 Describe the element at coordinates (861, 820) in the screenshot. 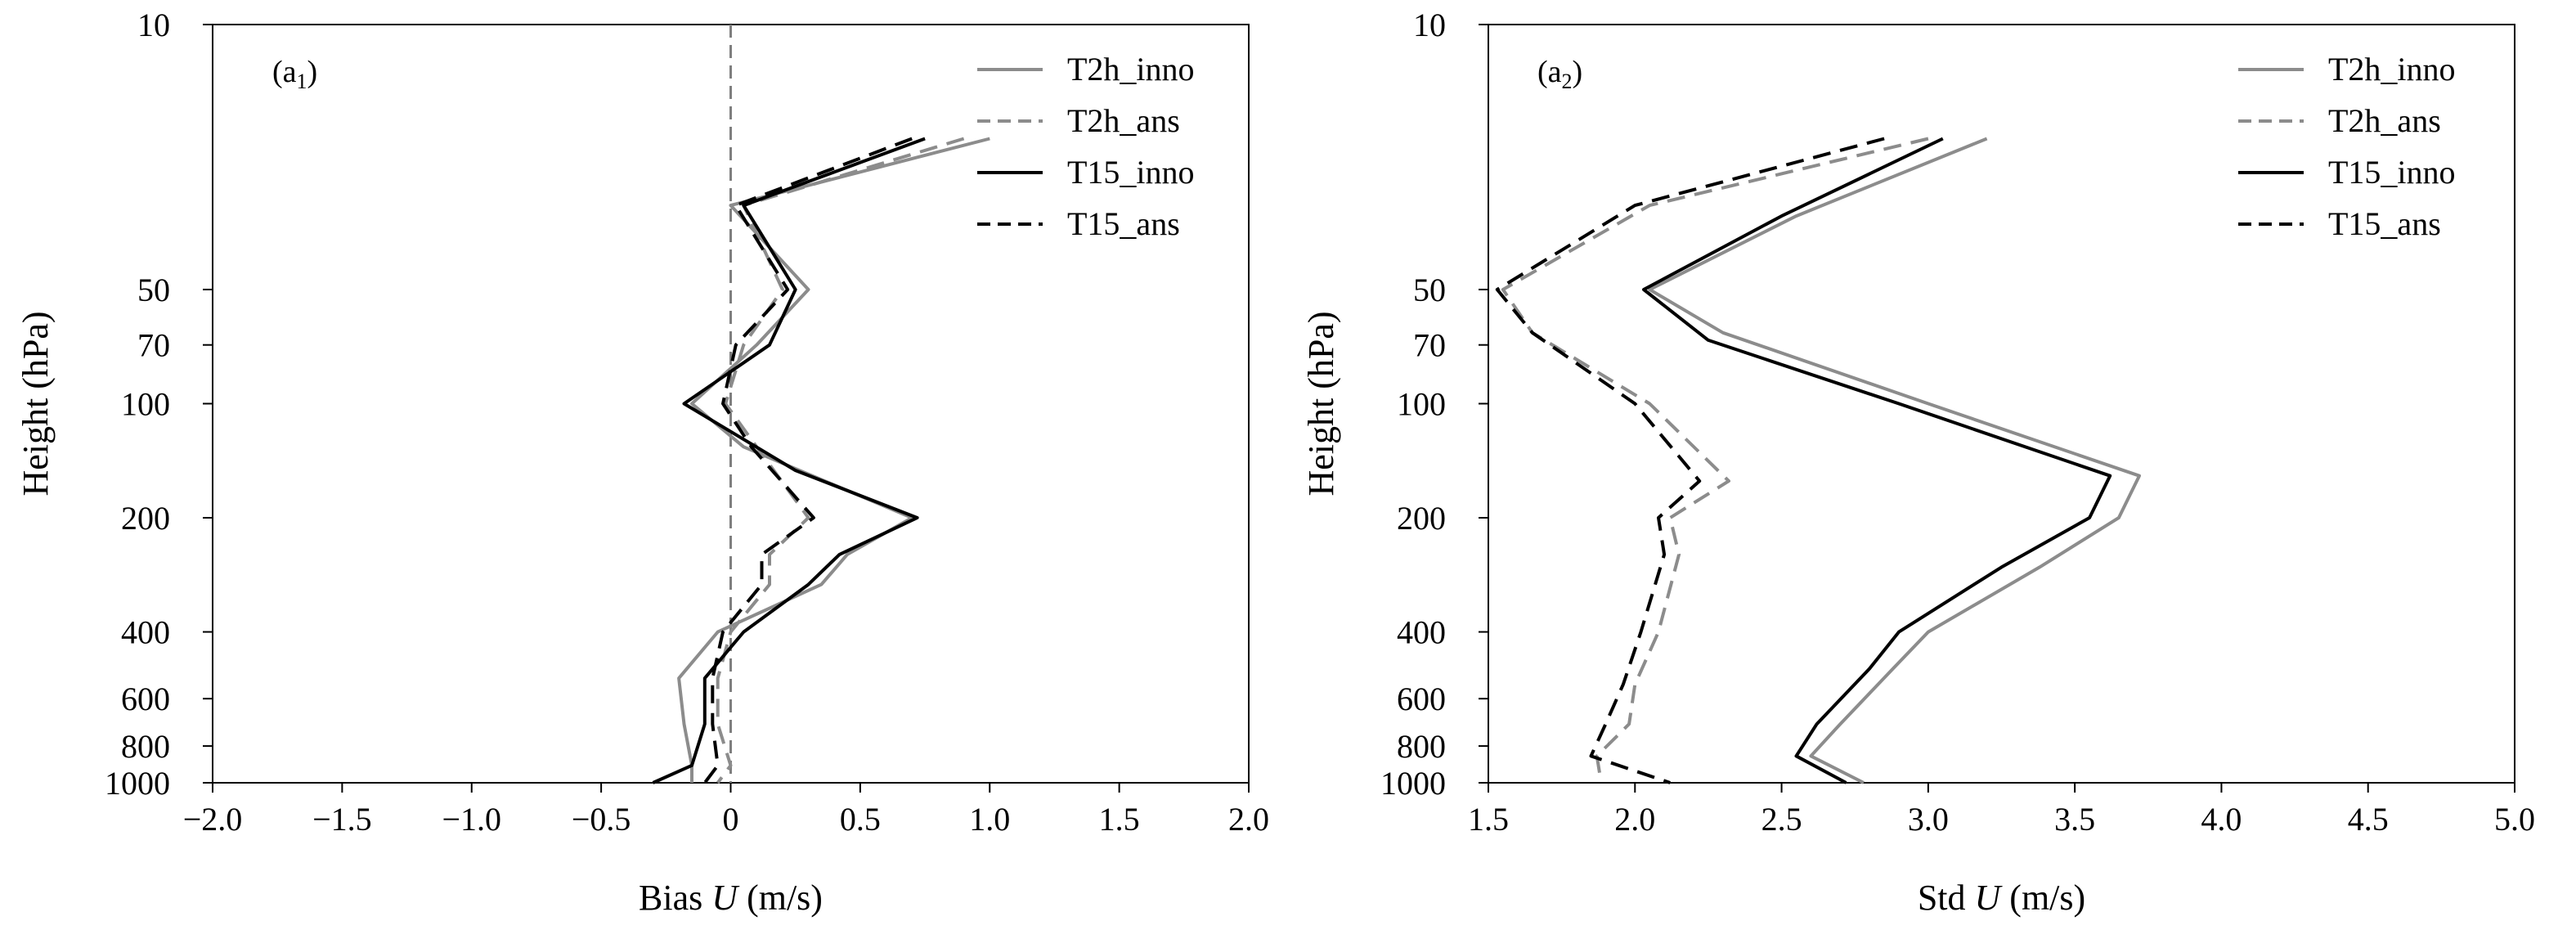

I see `x-tick-label: 0.5` at that location.